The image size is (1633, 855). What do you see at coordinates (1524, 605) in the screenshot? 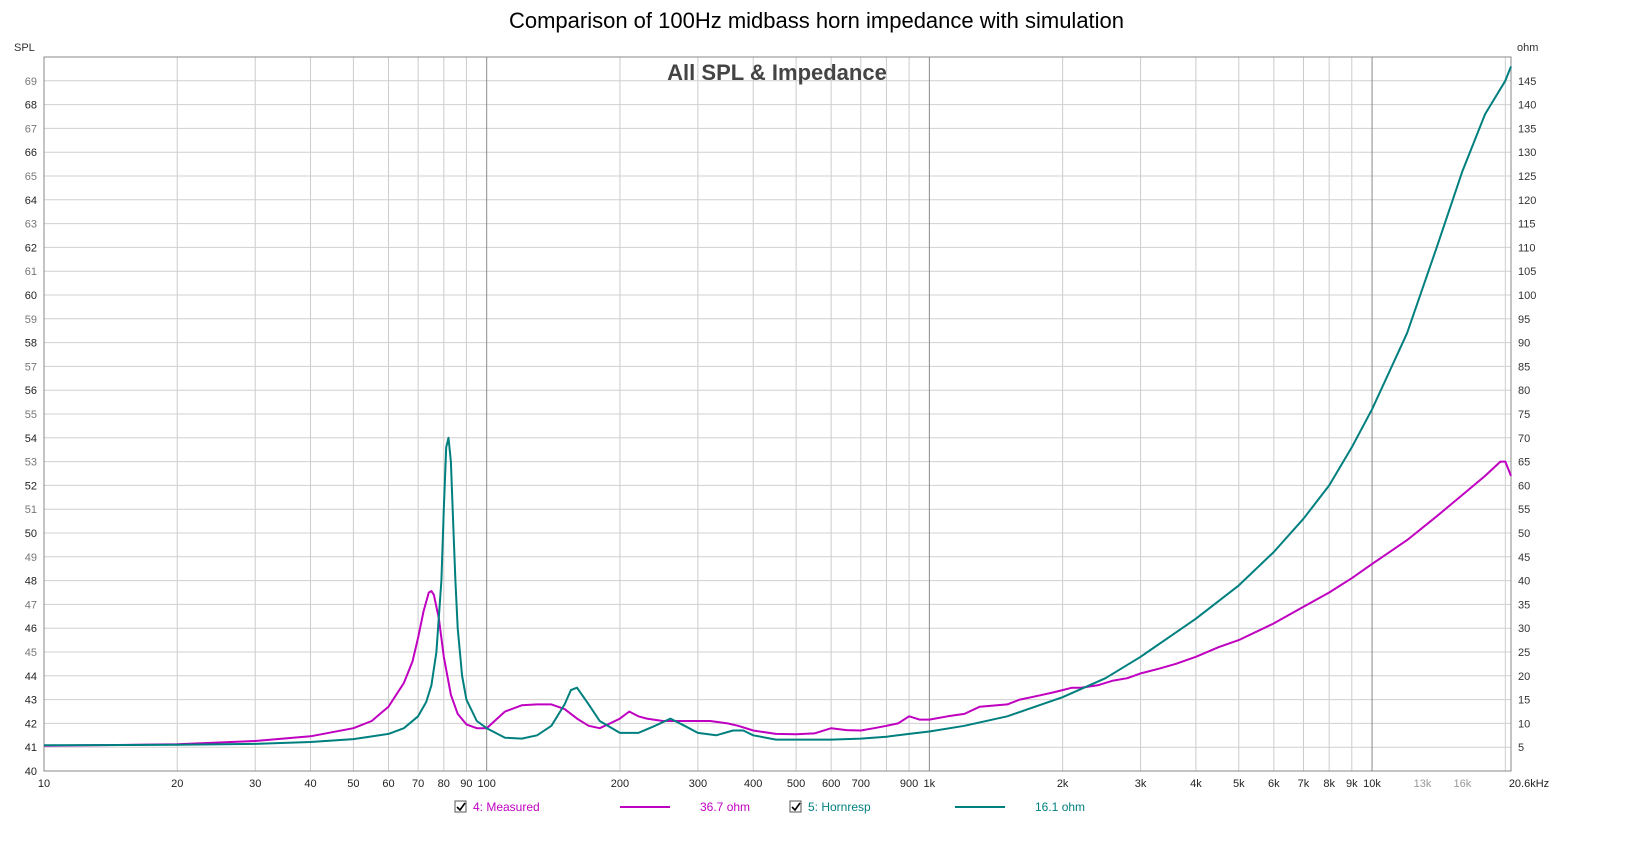
I see `right-tick-label: 35` at bounding box center [1524, 605].